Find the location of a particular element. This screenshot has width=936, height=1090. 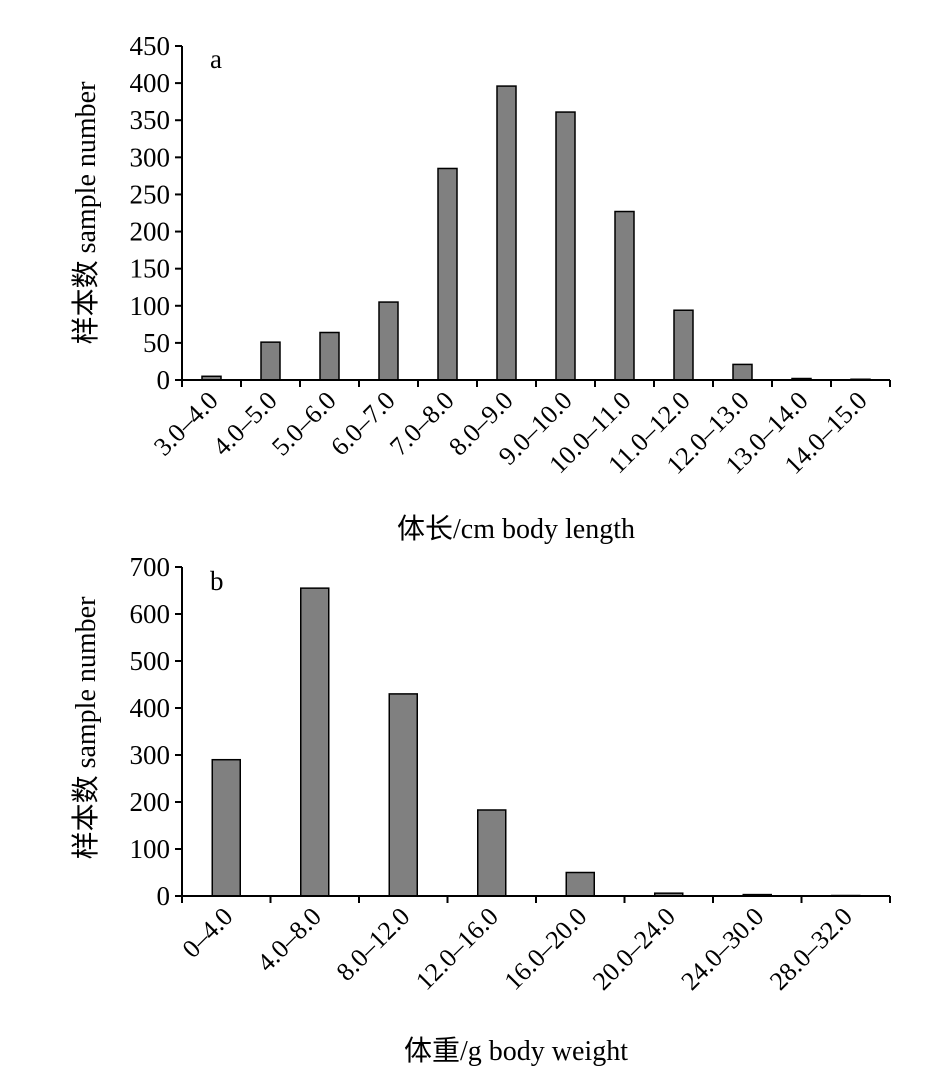

y-tick-label: 50 is located at coordinates (156, 343).